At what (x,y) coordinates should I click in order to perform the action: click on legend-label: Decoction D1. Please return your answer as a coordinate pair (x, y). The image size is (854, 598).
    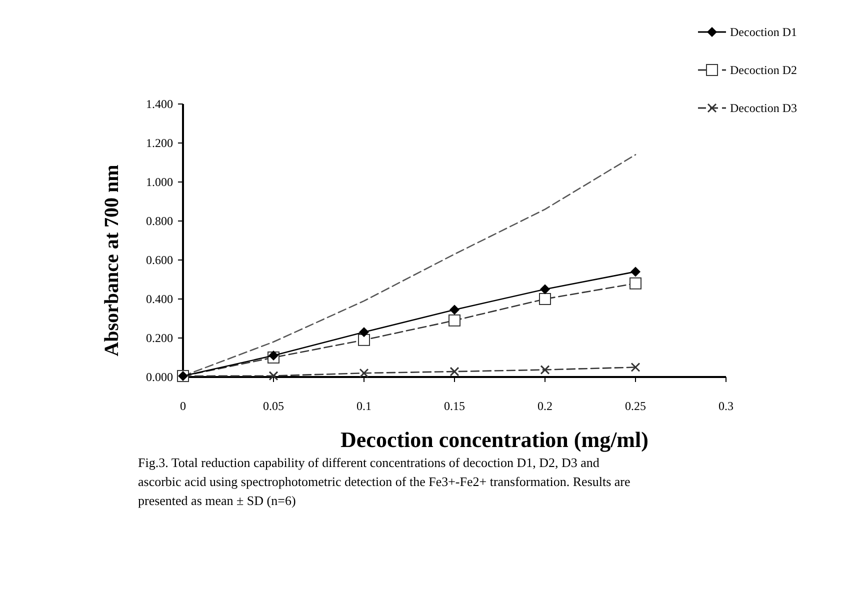
    Looking at the image, I should click on (763, 32).